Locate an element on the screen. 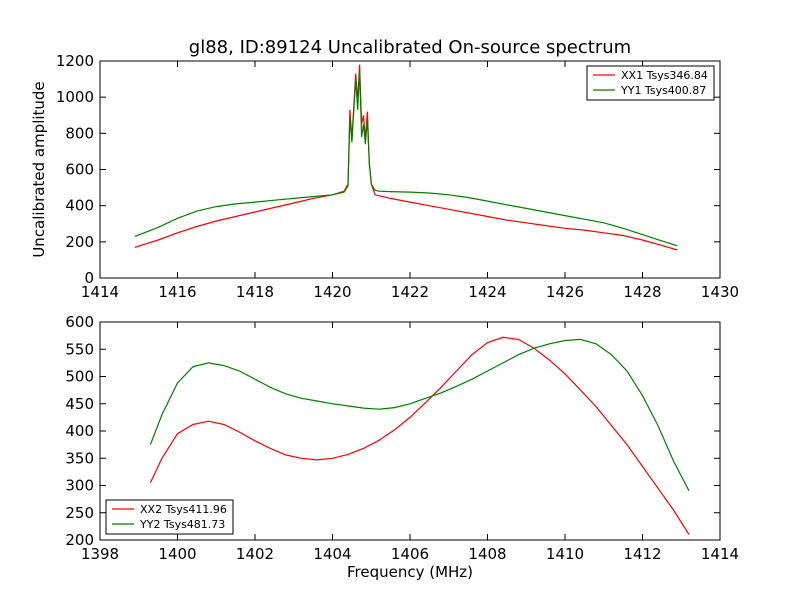 The height and width of the screenshot is (600, 800). x-tick-label: 1426 is located at coordinates (565, 292).